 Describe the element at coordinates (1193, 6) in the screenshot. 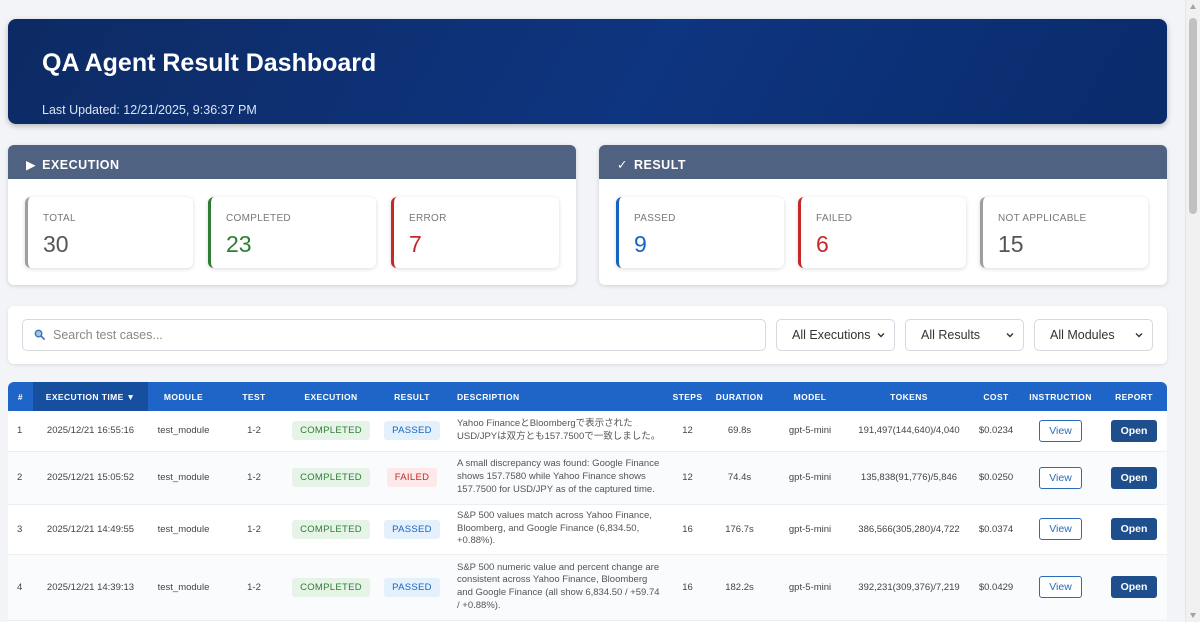

I see `scroll-up-icon` at that location.